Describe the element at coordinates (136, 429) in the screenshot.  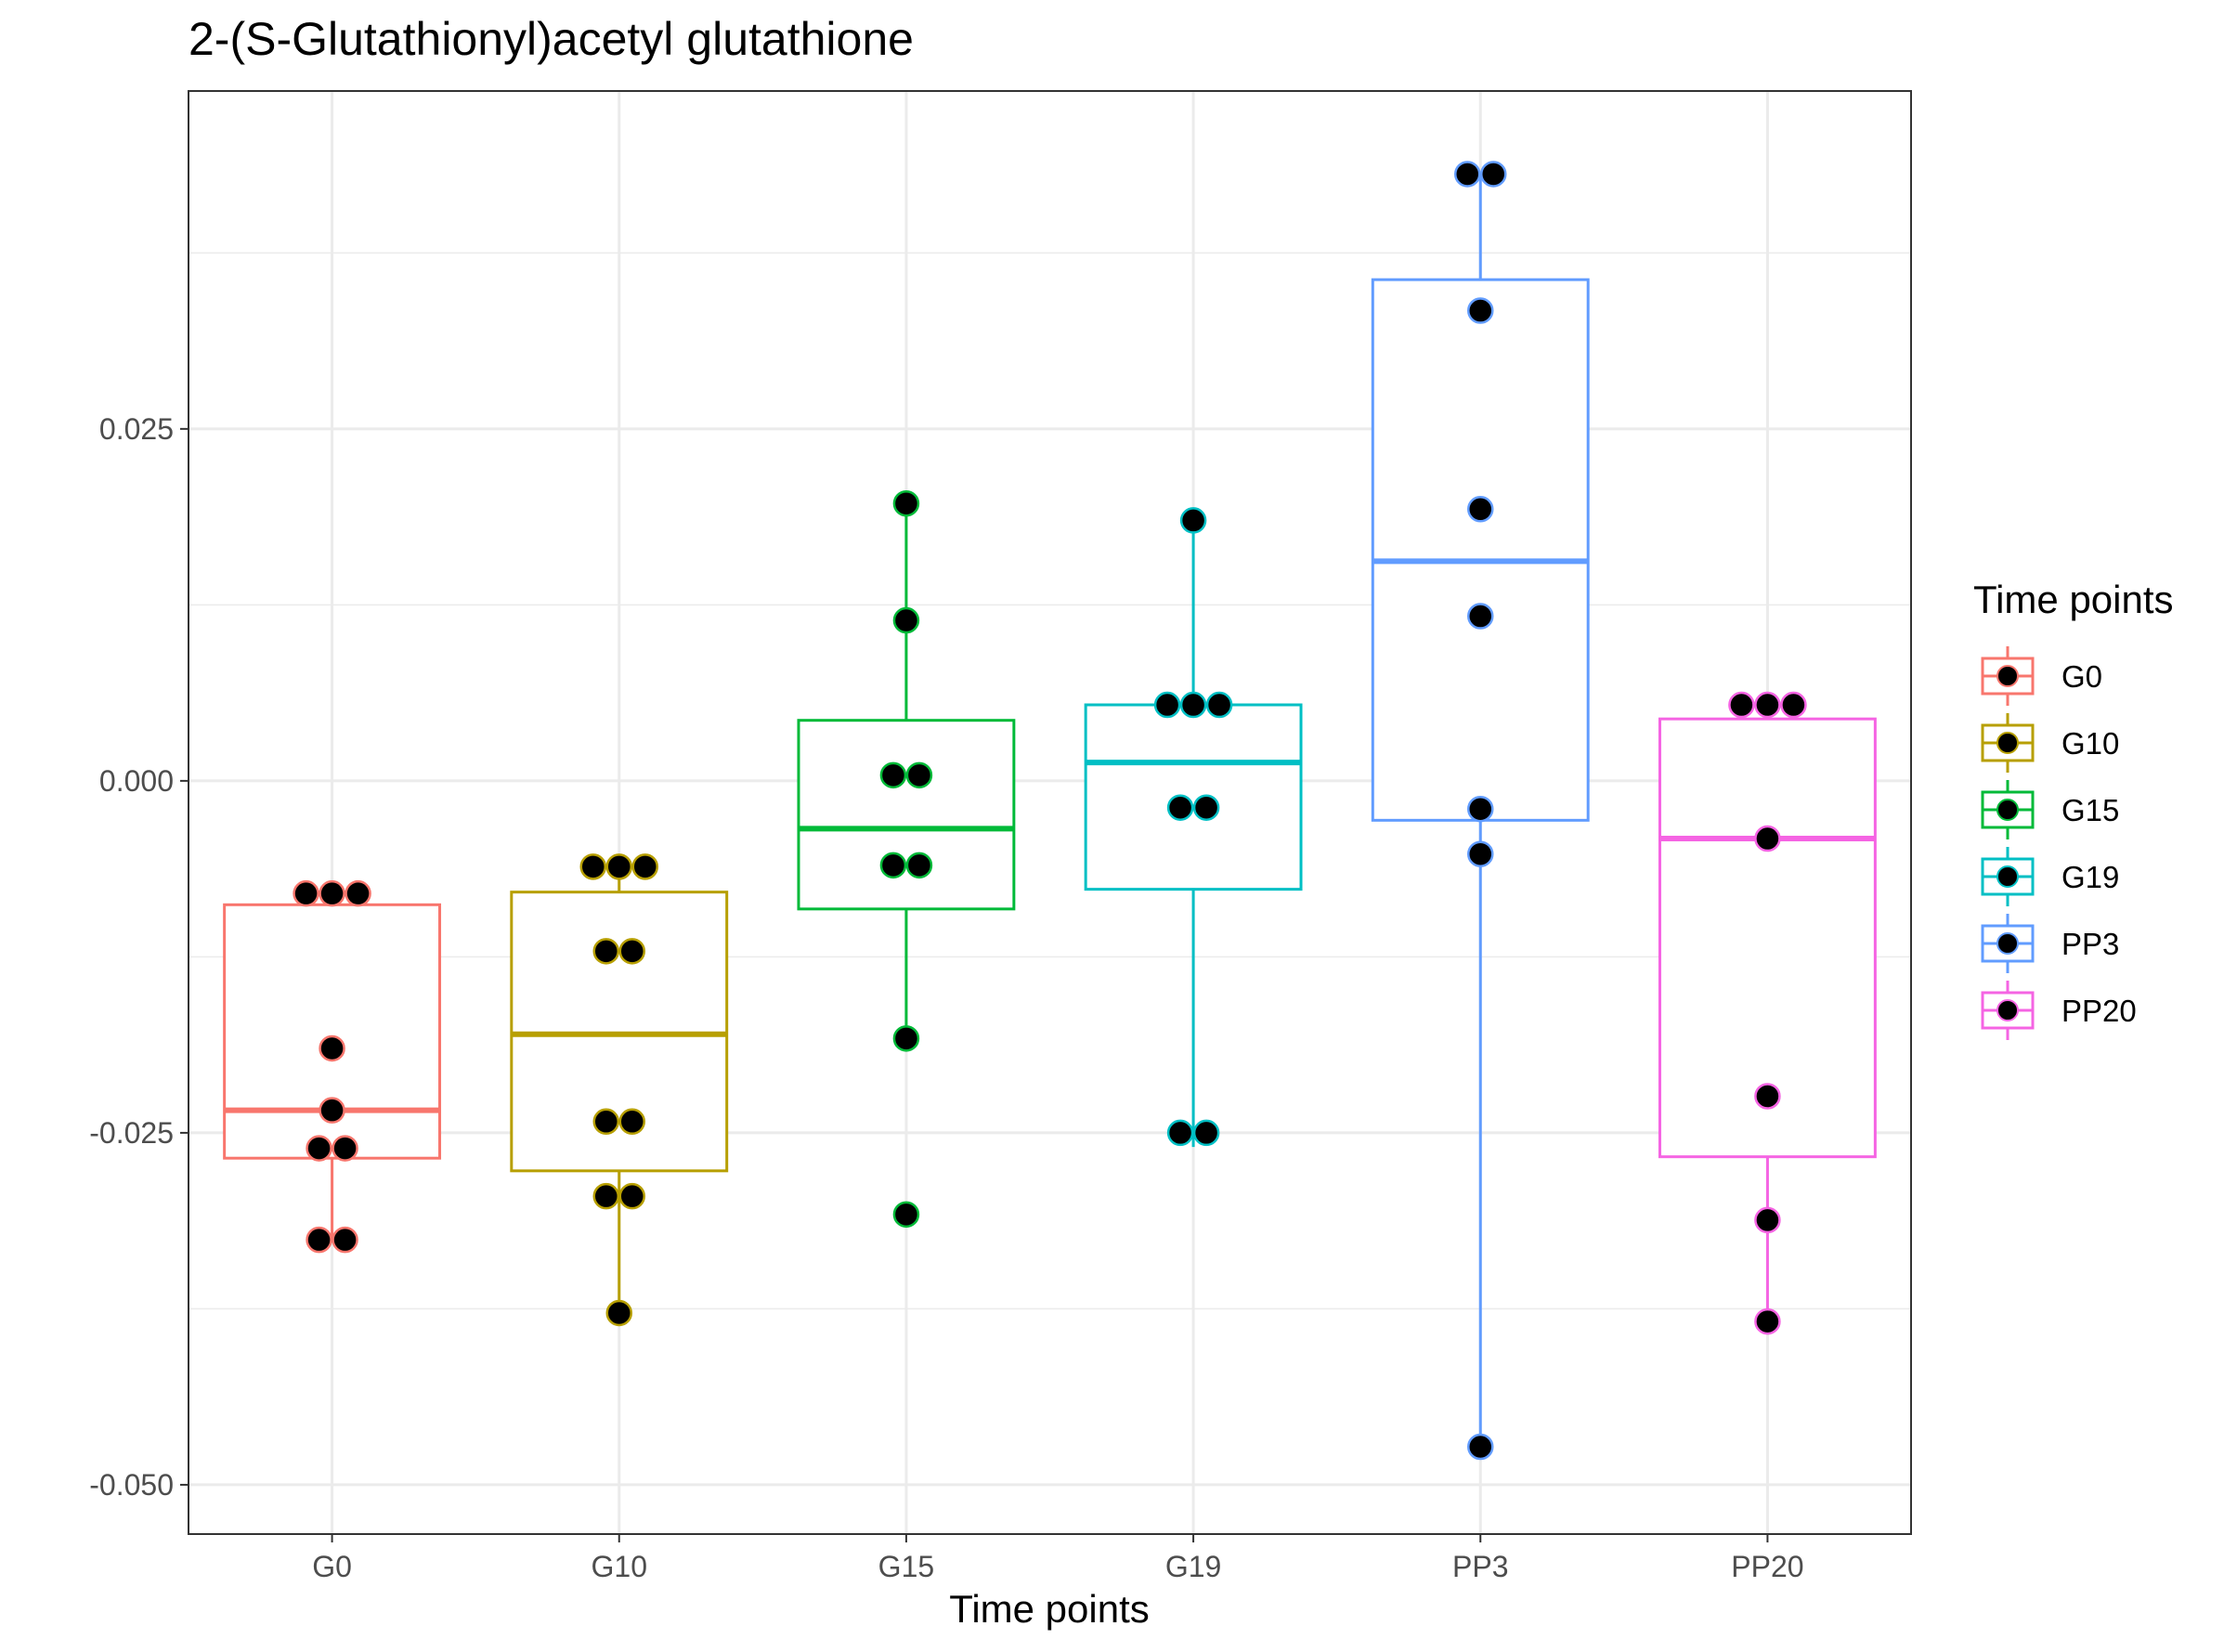
I see `y-tick-label: 0.025` at that location.